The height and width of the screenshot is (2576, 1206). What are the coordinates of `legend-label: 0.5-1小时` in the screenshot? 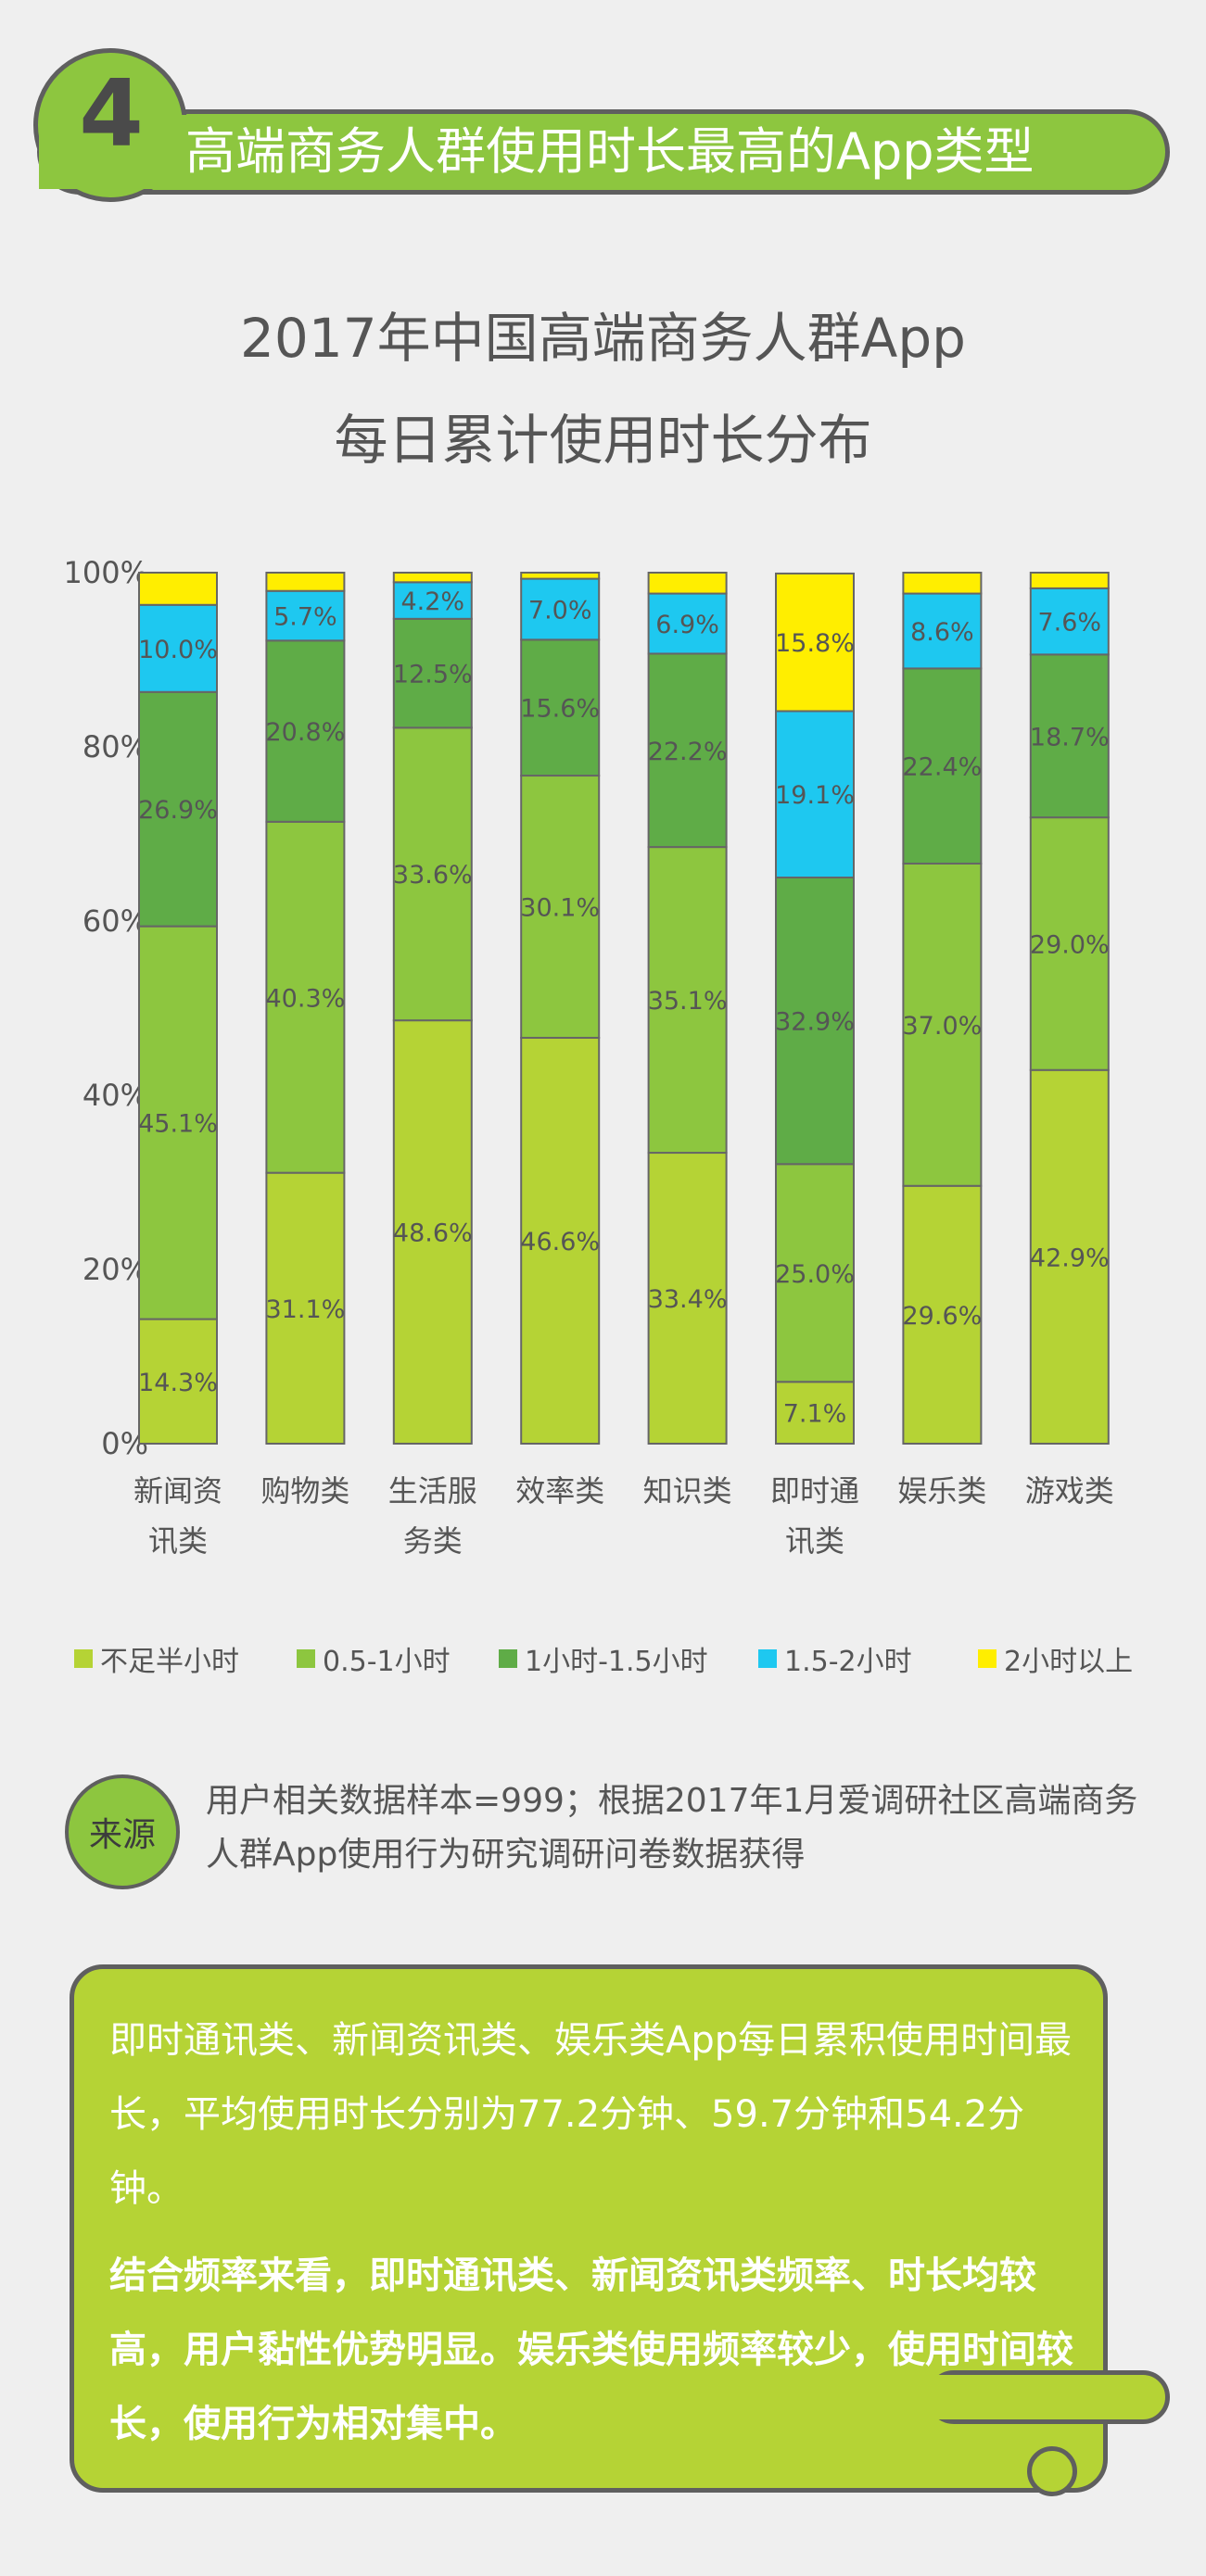 It's located at (387, 1662).